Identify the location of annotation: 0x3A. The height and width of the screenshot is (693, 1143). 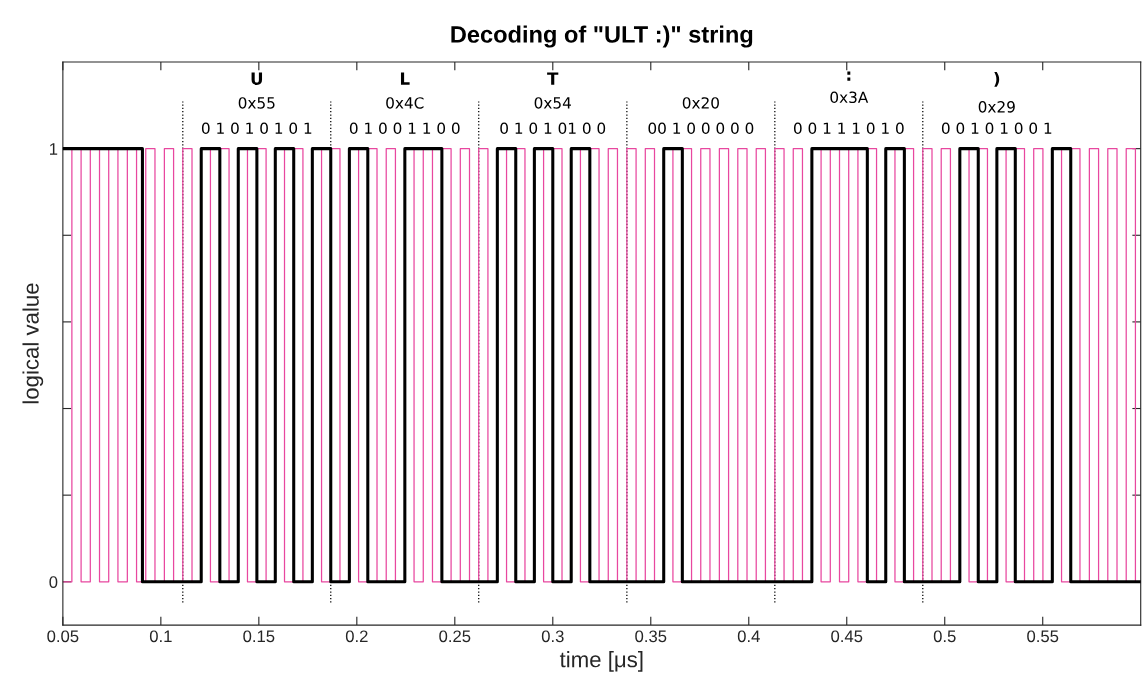
(849, 97).